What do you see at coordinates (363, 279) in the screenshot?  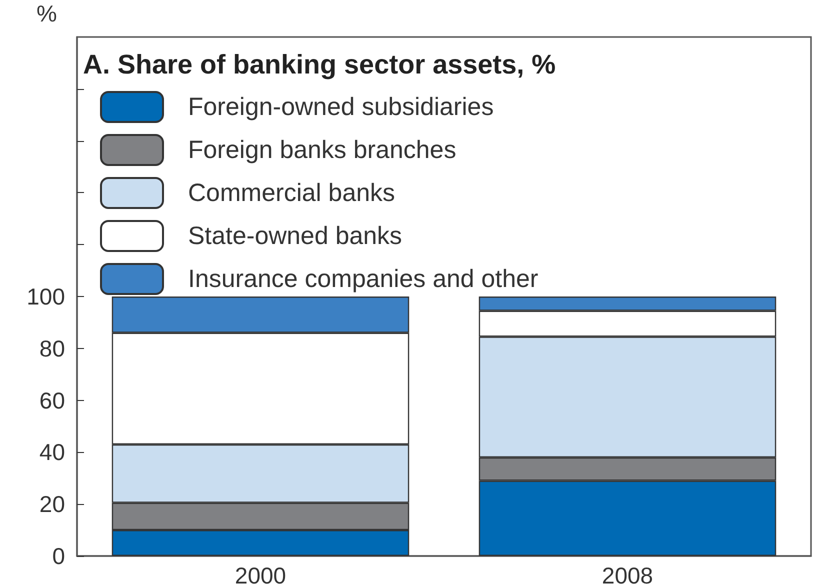 I see `legend-label: Insurance companies and other` at bounding box center [363, 279].